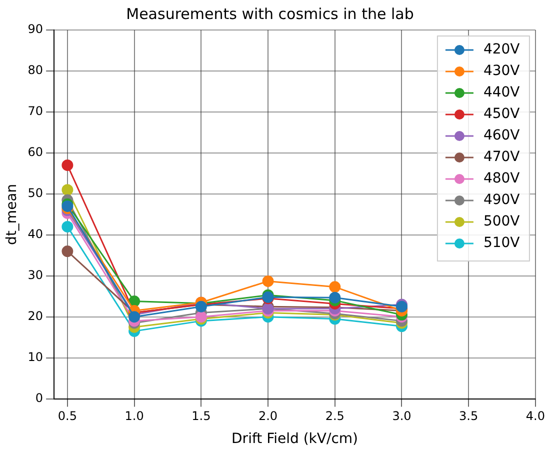  I want to click on legend-label: 430V, so click(501, 71).